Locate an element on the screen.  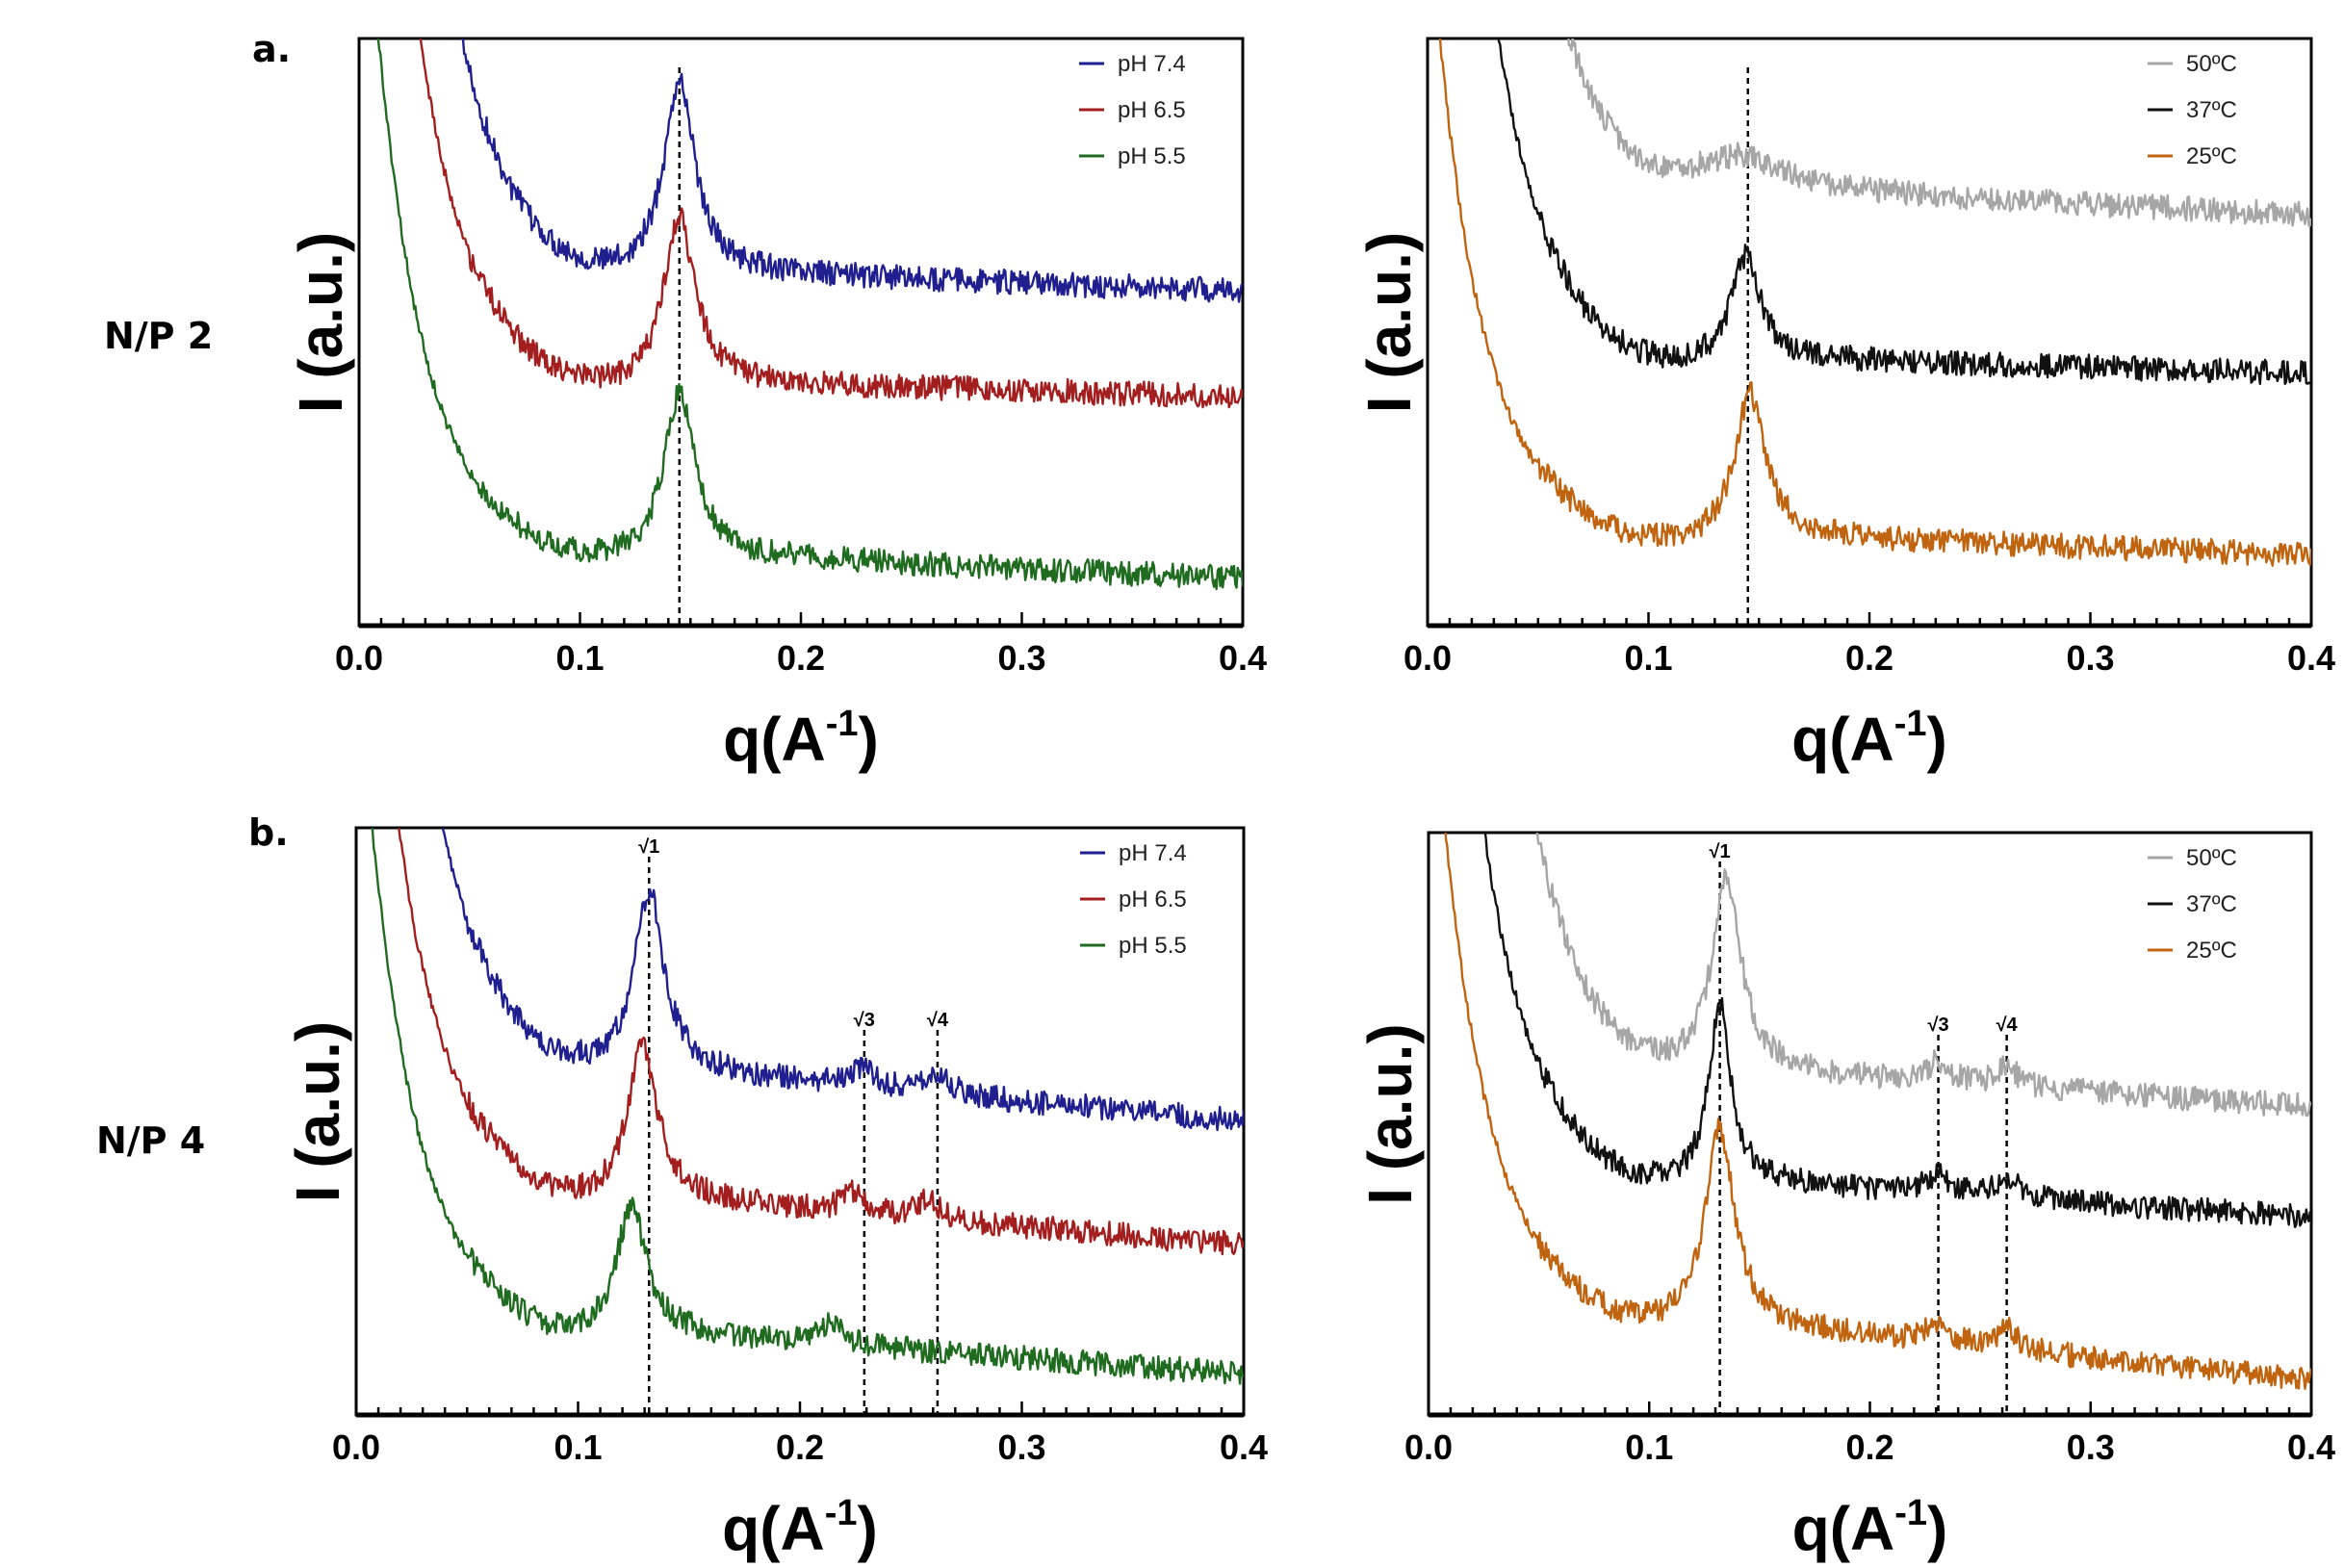
panel-letter-a: a. is located at coordinates (271, 49).